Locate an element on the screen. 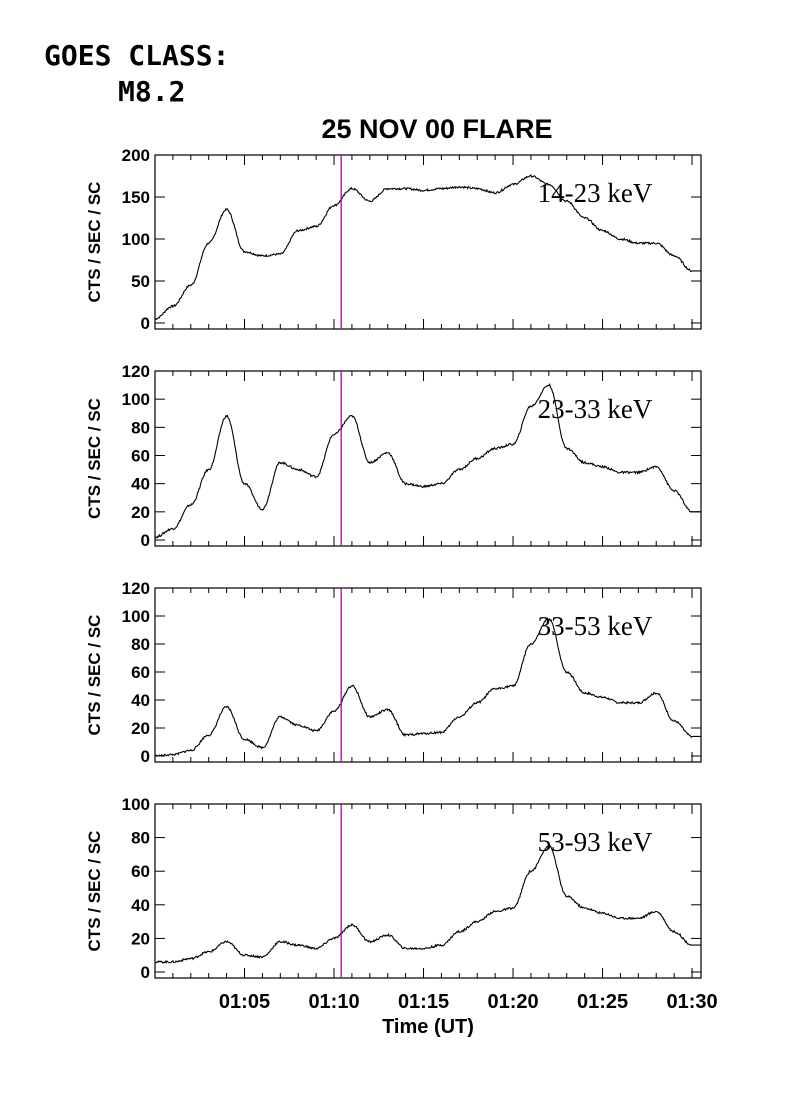 The height and width of the screenshot is (1118, 790). chart-title: 25 NOV 00 FLARE is located at coordinates (436, 129).